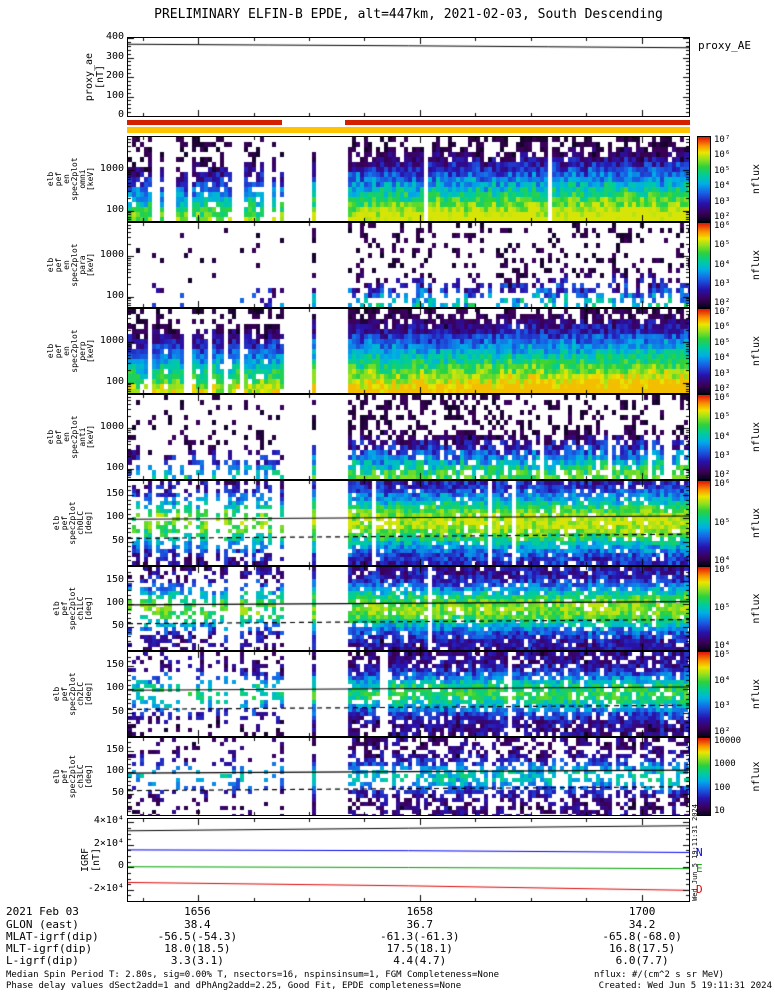 The width and height of the screenshot is (775, 1000). Describe the element at coordinates (114, 579) in the screenshot. I see `pa_ch1-ytick-label: 150` at that location.